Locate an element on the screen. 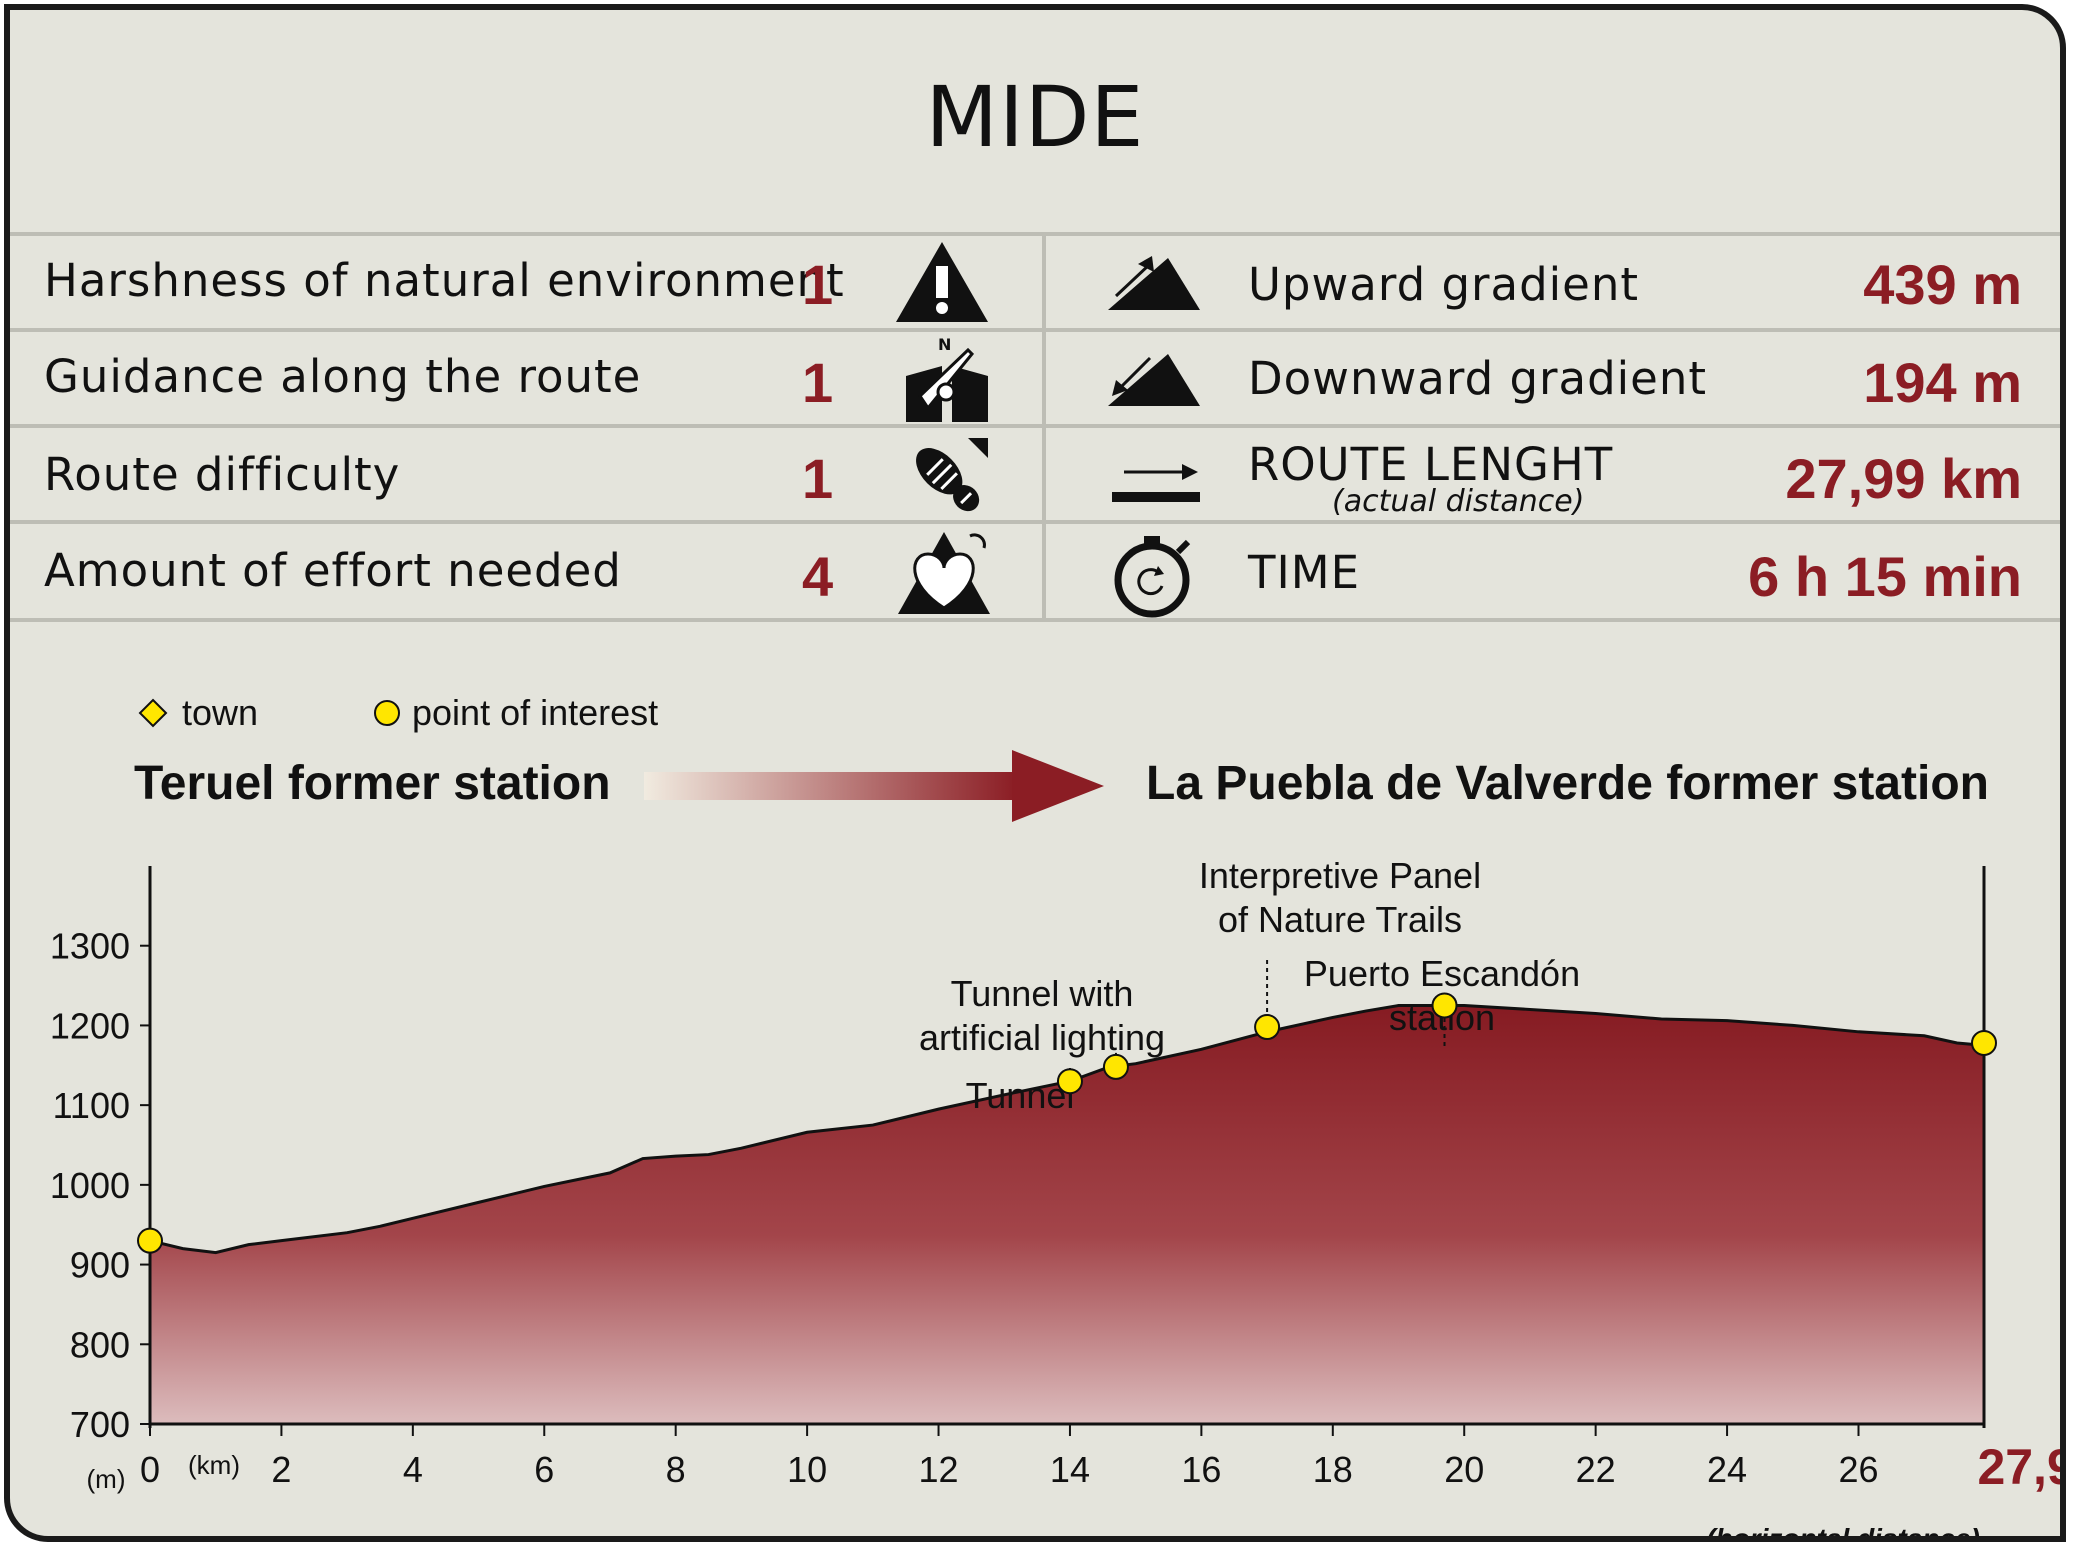  y-tick-label: 900 is located at coordinates (100, 1265).